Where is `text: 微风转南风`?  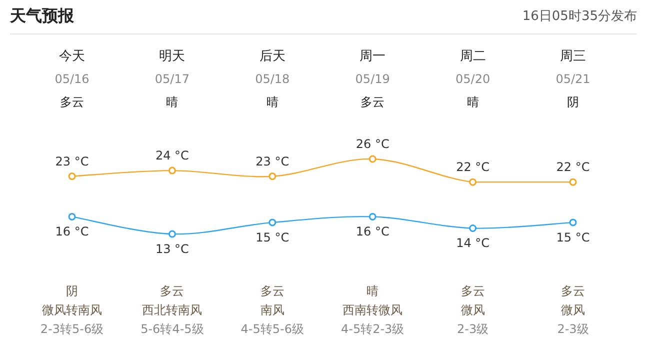 text: 微风转南风 is located at coordinates (72, 310).